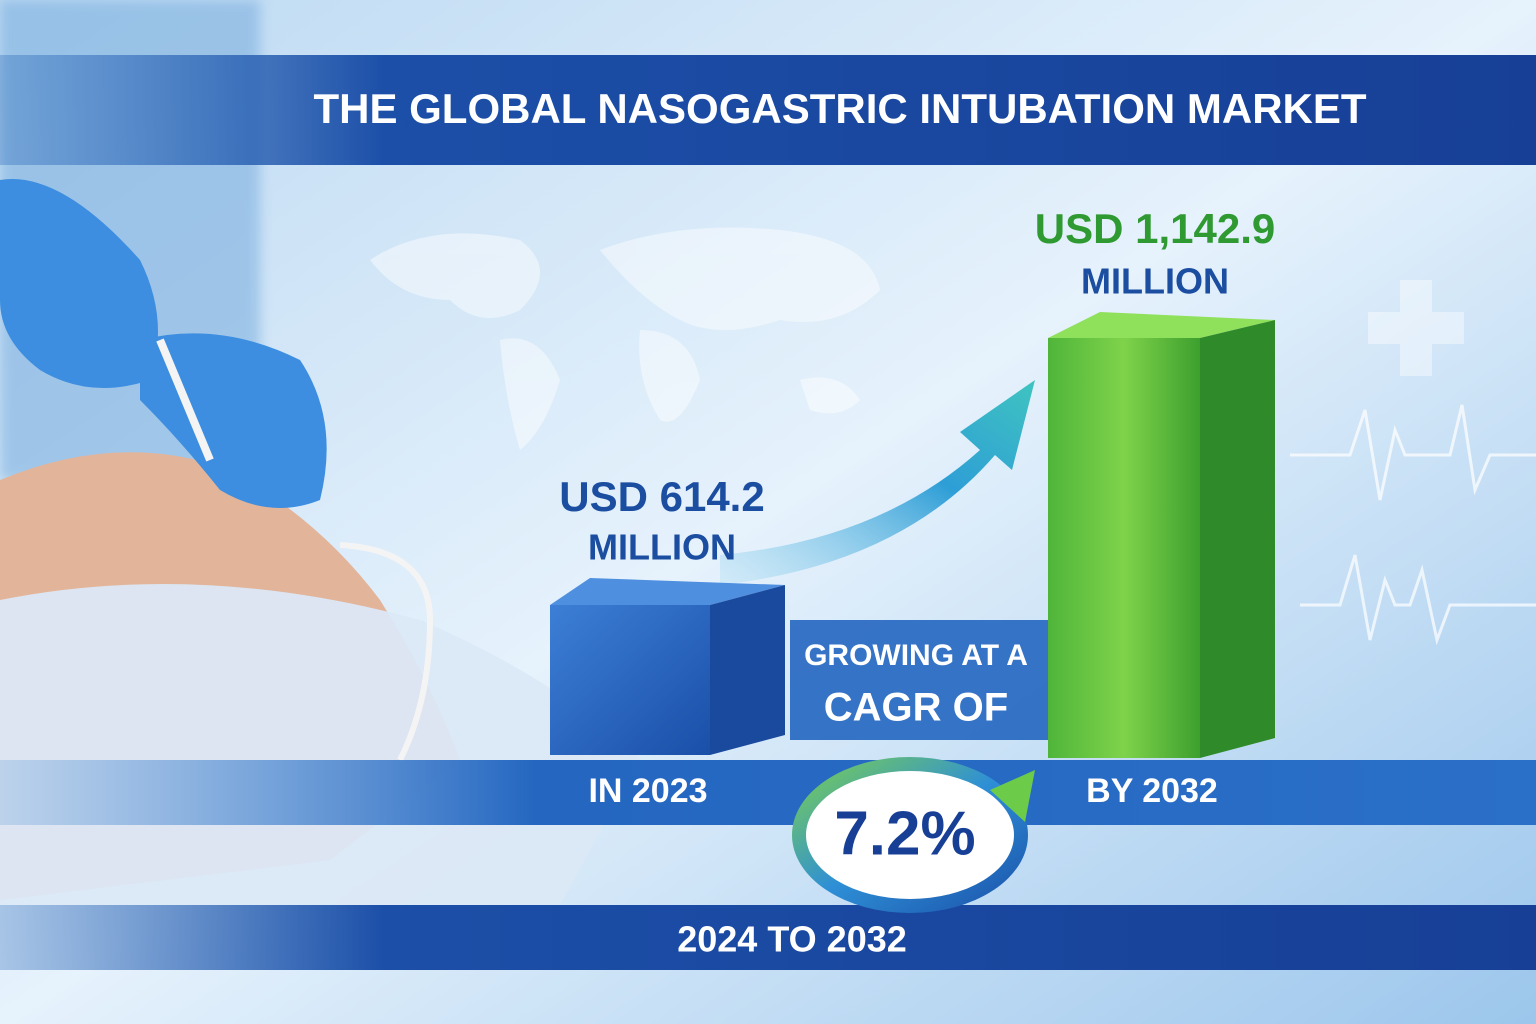 Image resolution: width=1536 pixels, height=1024 pixels. I want to click on period-band, so click(768, 937).